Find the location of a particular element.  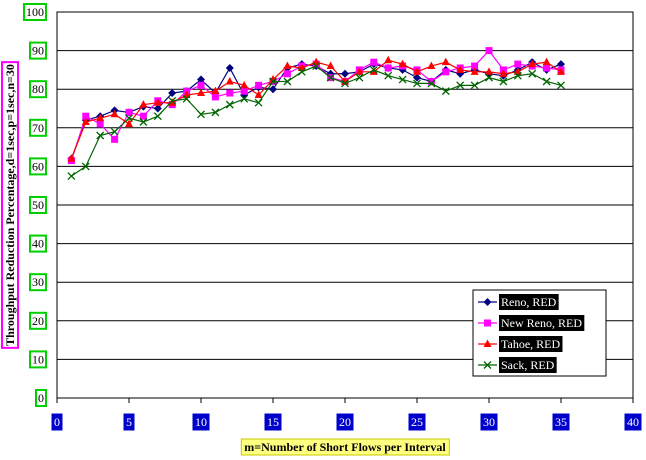

y-tick-text: 30 is located at coordinates (38, 282).